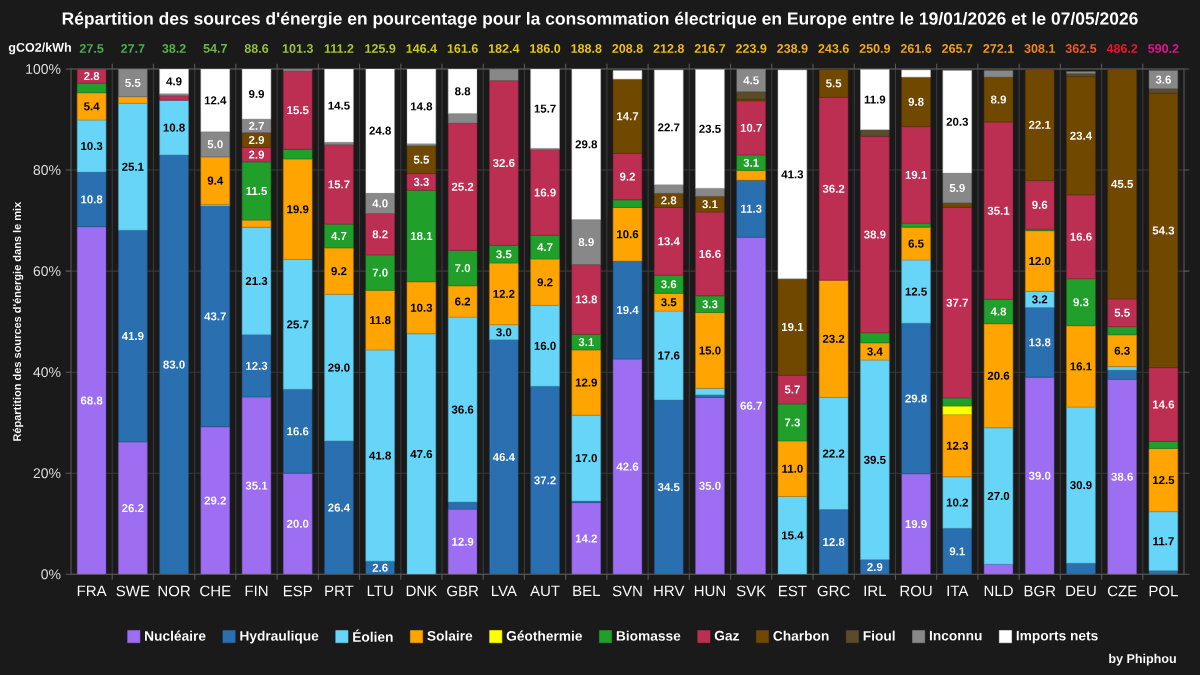 This screenshot has width=1200, height=675. Describe the element at coordinates (669, 355) in the screenshot. I see `data-label: 17.6` at that location.